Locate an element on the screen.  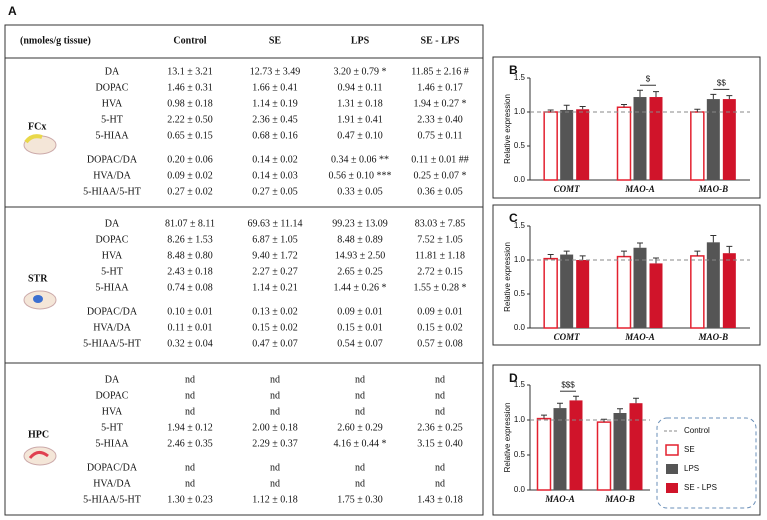
table-cell: 9.40 ± 1.72 is located at coordinates (275, 255).